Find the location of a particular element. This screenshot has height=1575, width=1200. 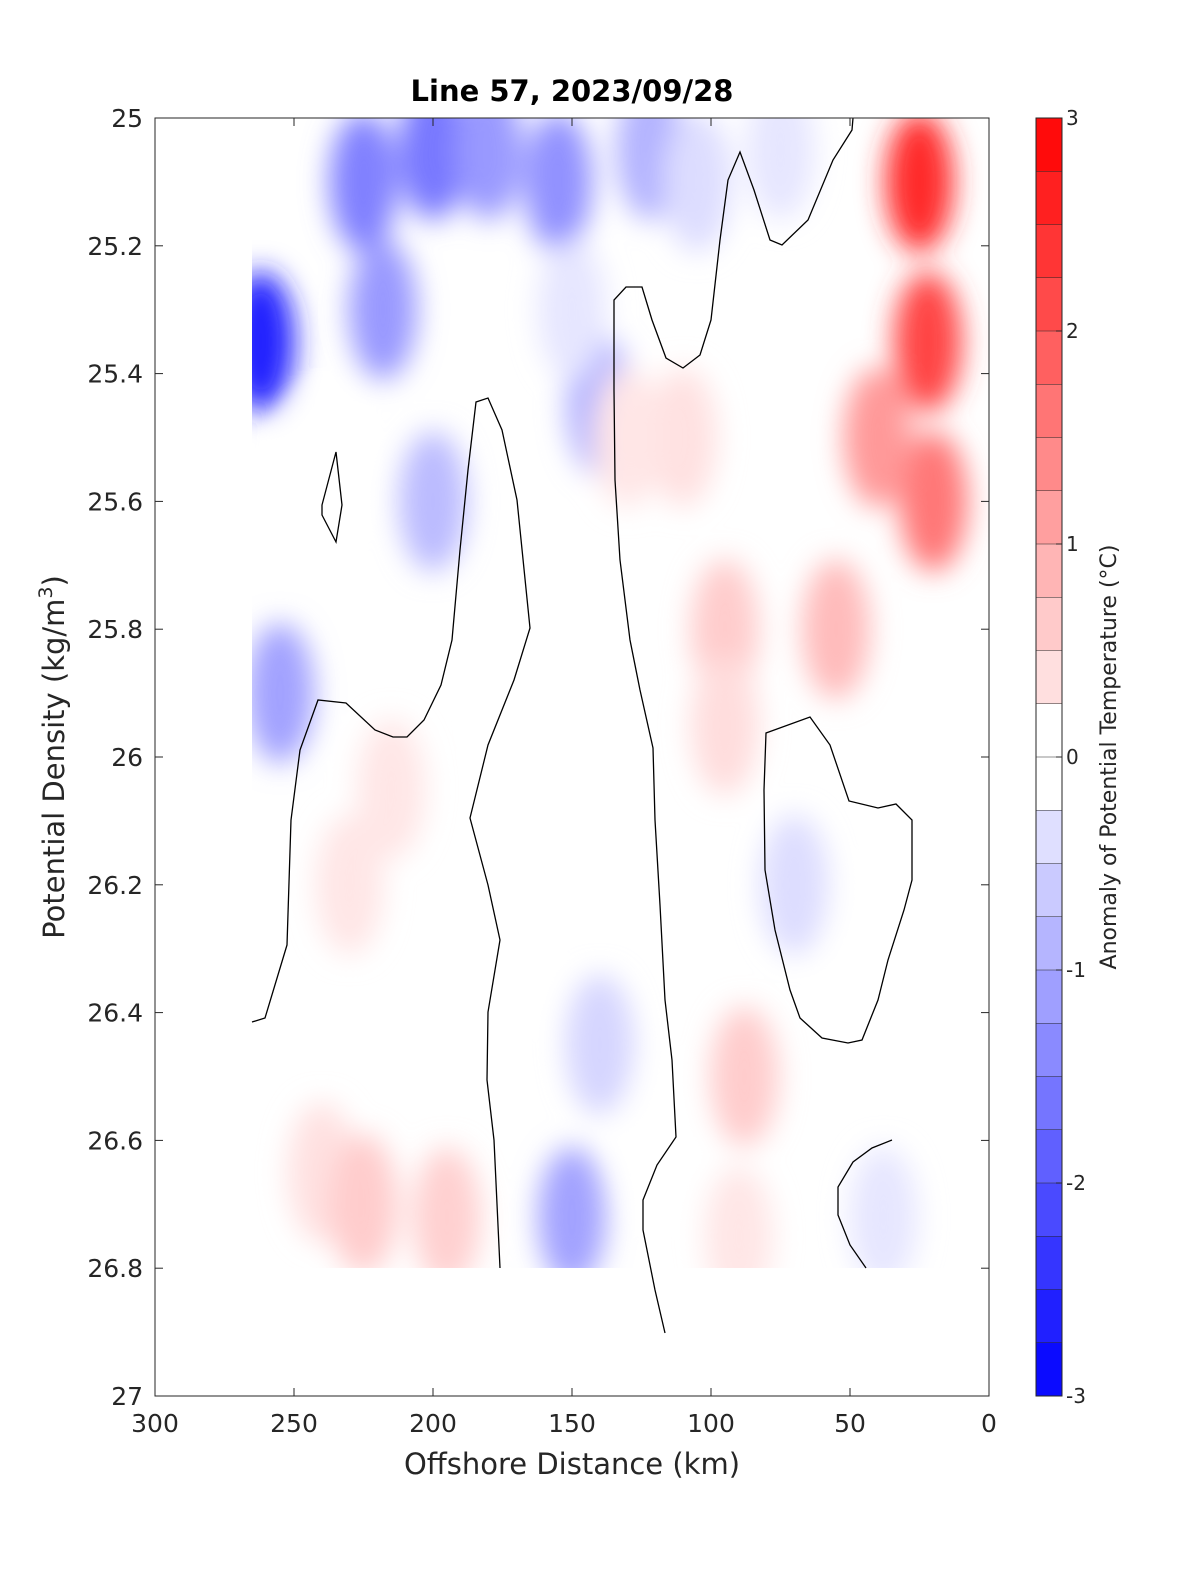

colorbar-tick-label: 3 is located at coordinates (1072, 118).